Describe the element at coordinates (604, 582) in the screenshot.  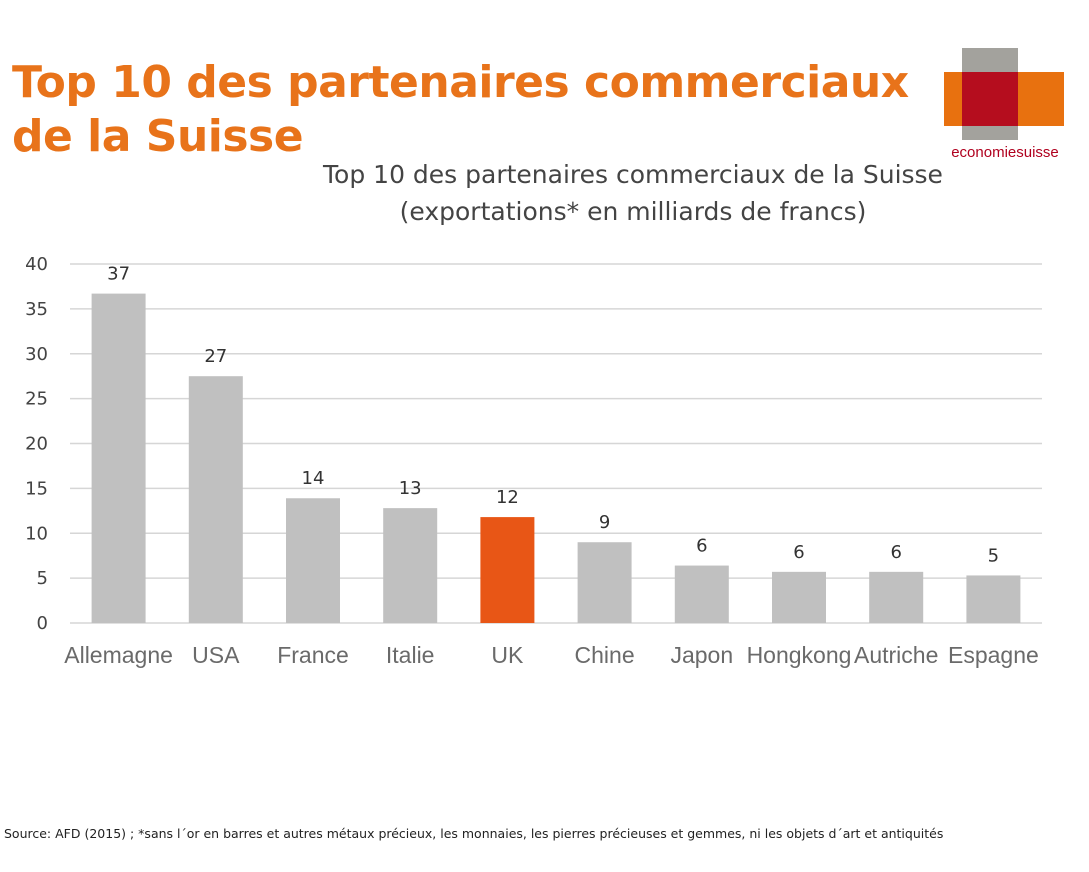
I see `bar-chine` at that location.